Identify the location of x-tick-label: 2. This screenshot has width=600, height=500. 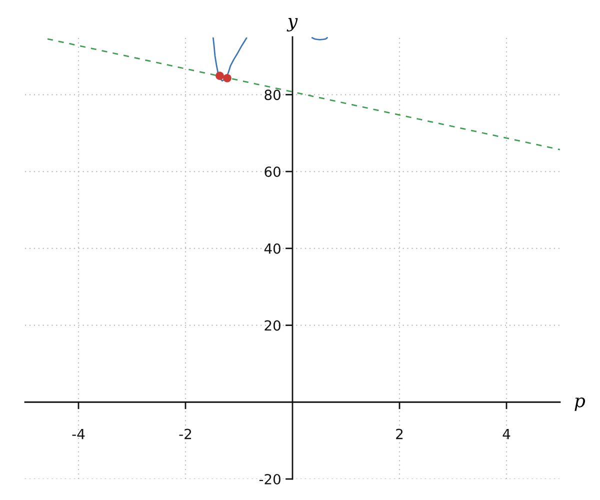
(399, 434).